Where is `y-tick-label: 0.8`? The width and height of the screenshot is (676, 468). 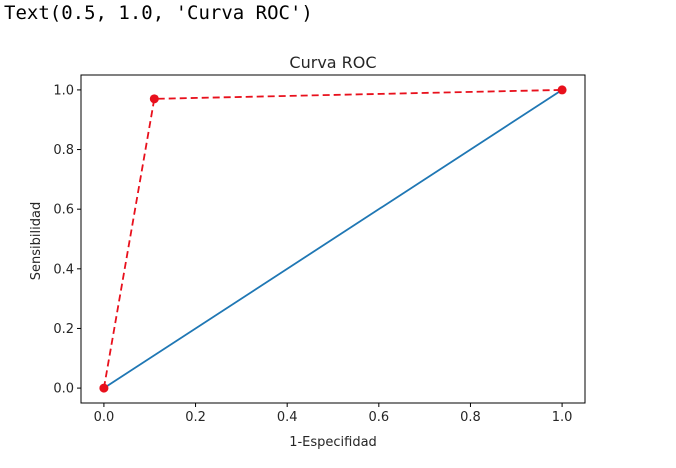
y-tick-label: 0.8 is located at coordinates (63, 150).